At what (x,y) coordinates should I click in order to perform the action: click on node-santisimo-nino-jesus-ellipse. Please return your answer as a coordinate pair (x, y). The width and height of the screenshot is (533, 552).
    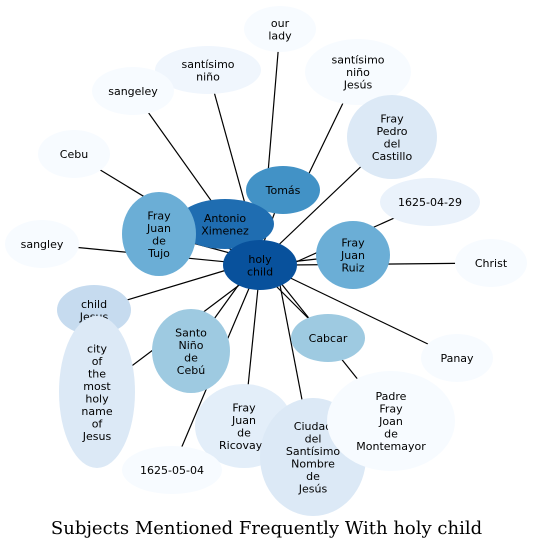
    Looking at the image, I should click on (358, 72).